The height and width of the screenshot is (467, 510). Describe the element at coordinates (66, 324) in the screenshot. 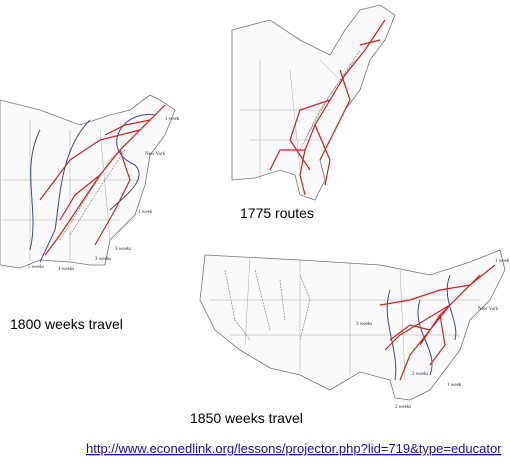

I see `map-caption: 1800 weeks travel` at that location.